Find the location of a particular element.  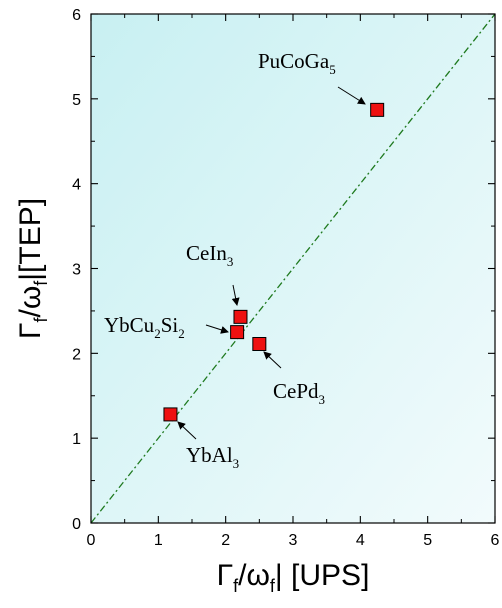

data-point-cepd3 is located at coordinates (259, 344).